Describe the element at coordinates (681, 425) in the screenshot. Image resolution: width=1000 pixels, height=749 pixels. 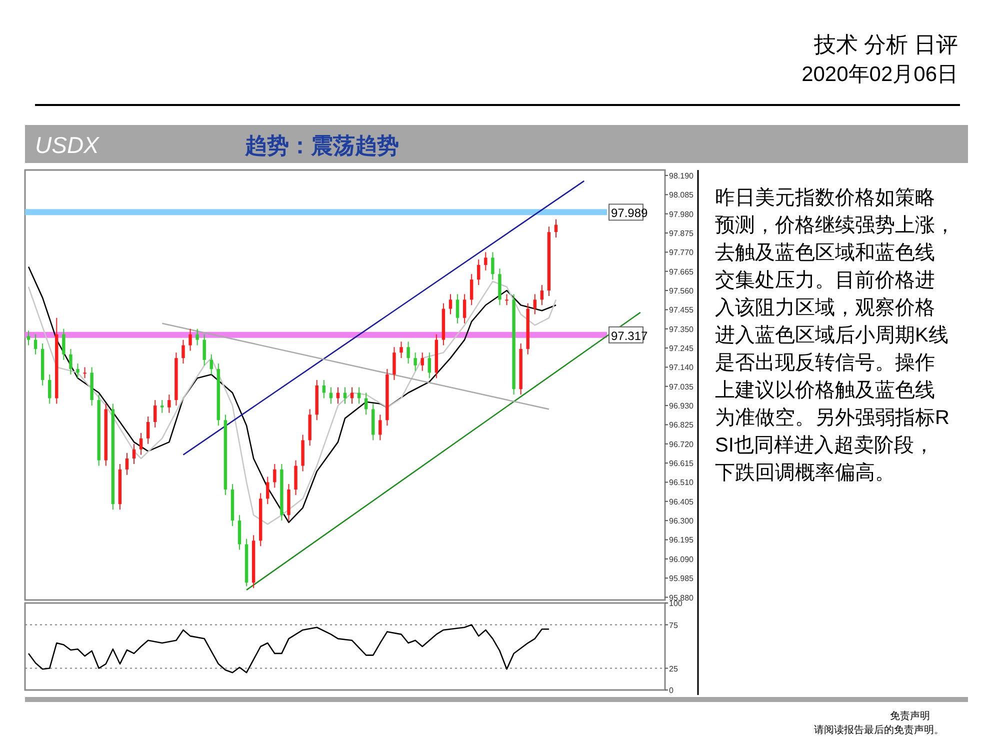
I see `y-tick-label: 96.825` at that location.